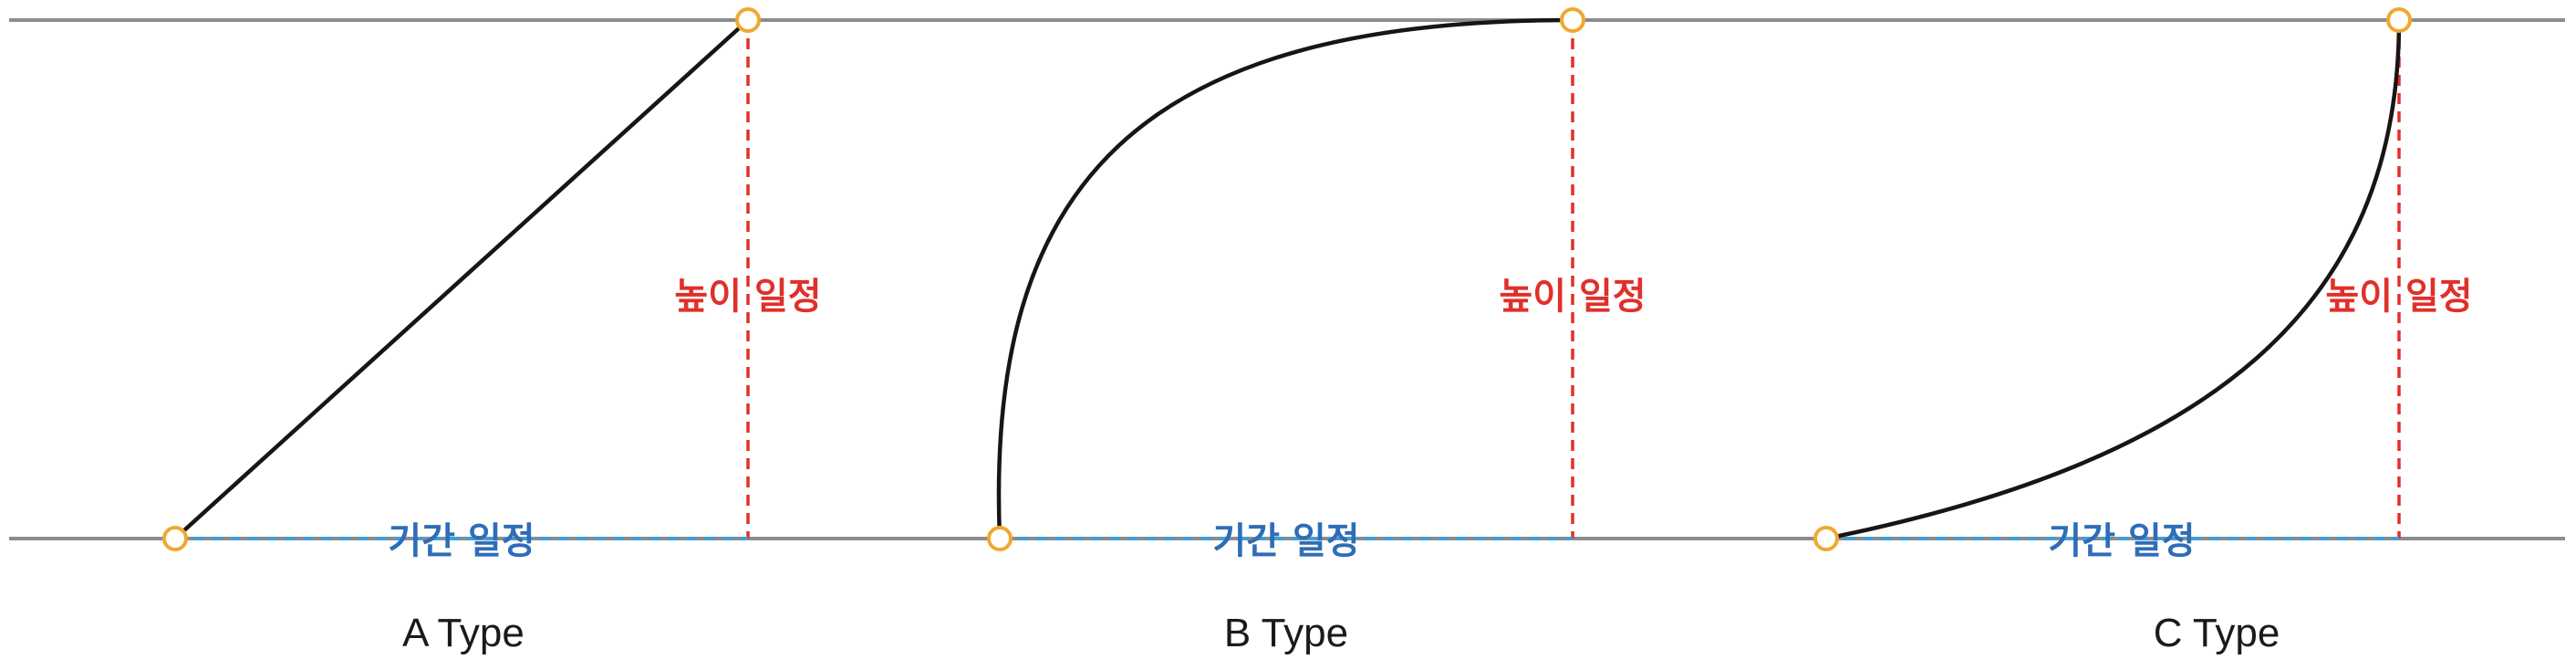 The width and height of the screenshot is (2576, 670). I want to click on duration-label-c: 기간 일정, so click(2121, 541).